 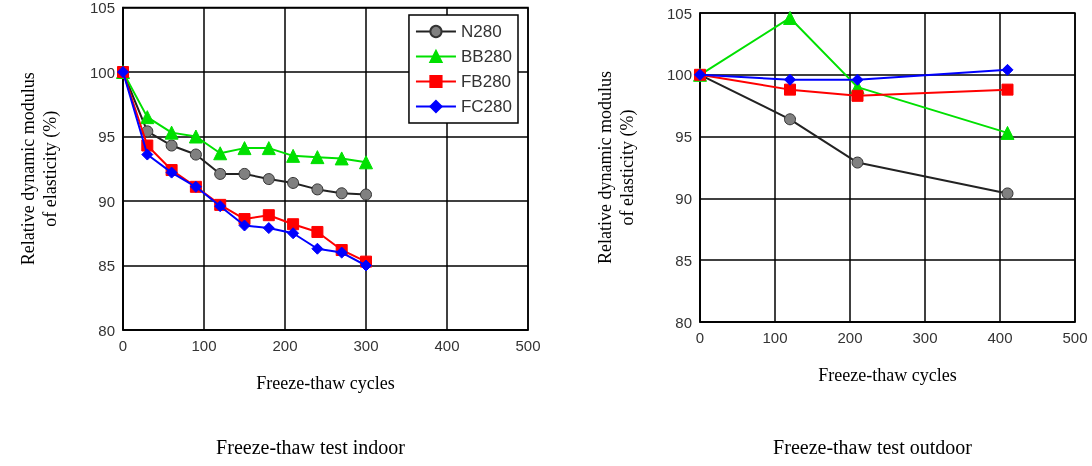 I want to click on legend-label: FC280, so click(x=486, y=106).